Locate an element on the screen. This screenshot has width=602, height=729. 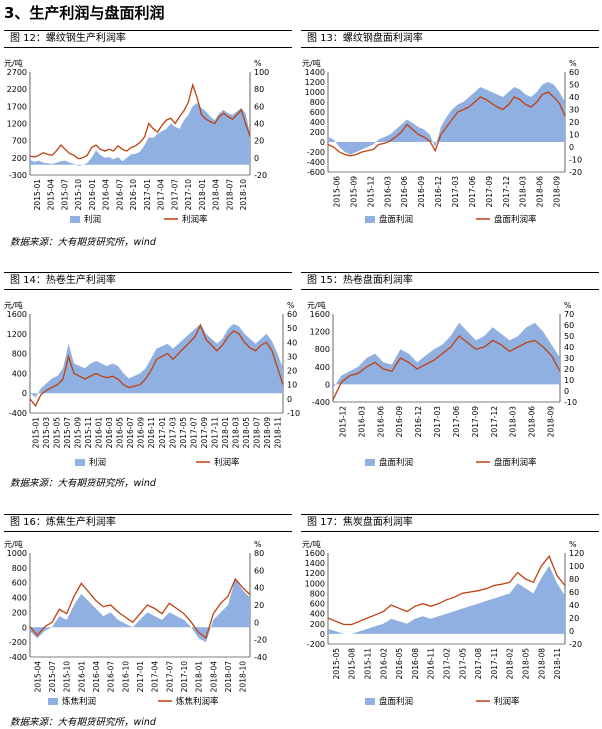
chart-caption-13: 图 13：螺纹钢盘面利润率 is located at coordinates (450, 39).